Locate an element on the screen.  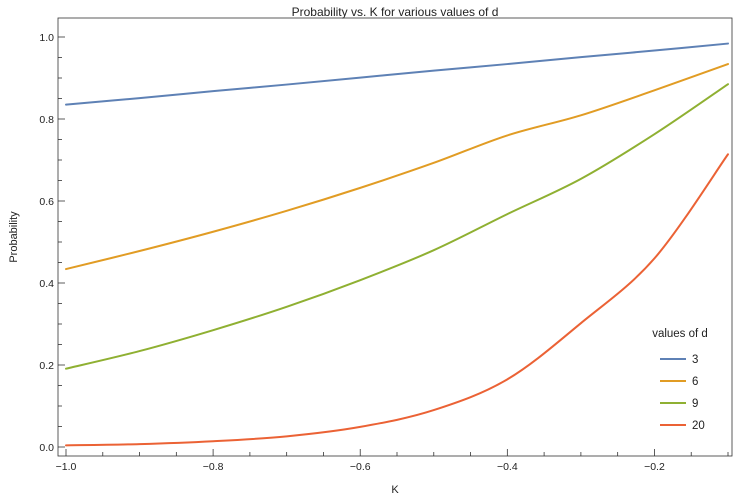
x-tick-label: −0.4 is located at coordinates (507, 467).